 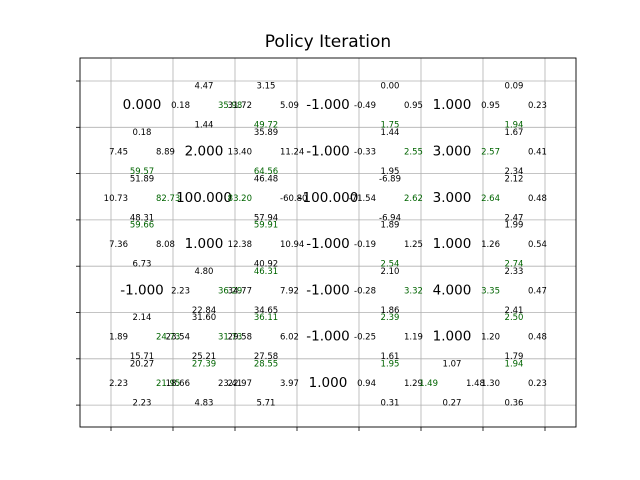 What do you see at coordinates (266, 311) in the screenshot?
I see `q-value-down-label: 34.65` at bounding box center [266, 311].